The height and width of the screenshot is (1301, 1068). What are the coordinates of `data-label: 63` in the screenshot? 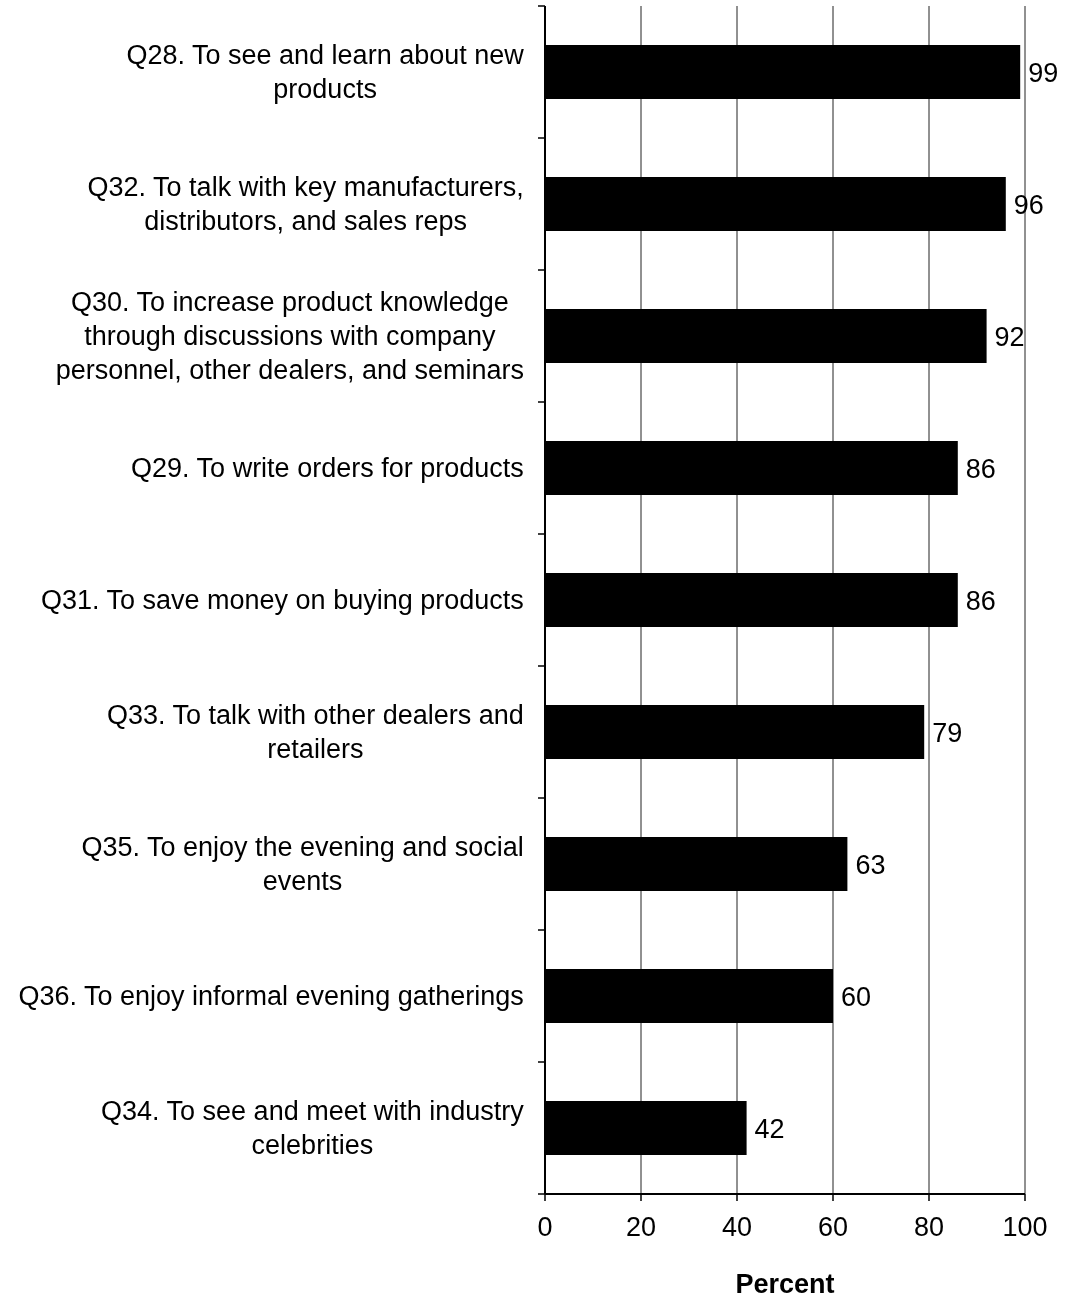 It's located at (870, 864).